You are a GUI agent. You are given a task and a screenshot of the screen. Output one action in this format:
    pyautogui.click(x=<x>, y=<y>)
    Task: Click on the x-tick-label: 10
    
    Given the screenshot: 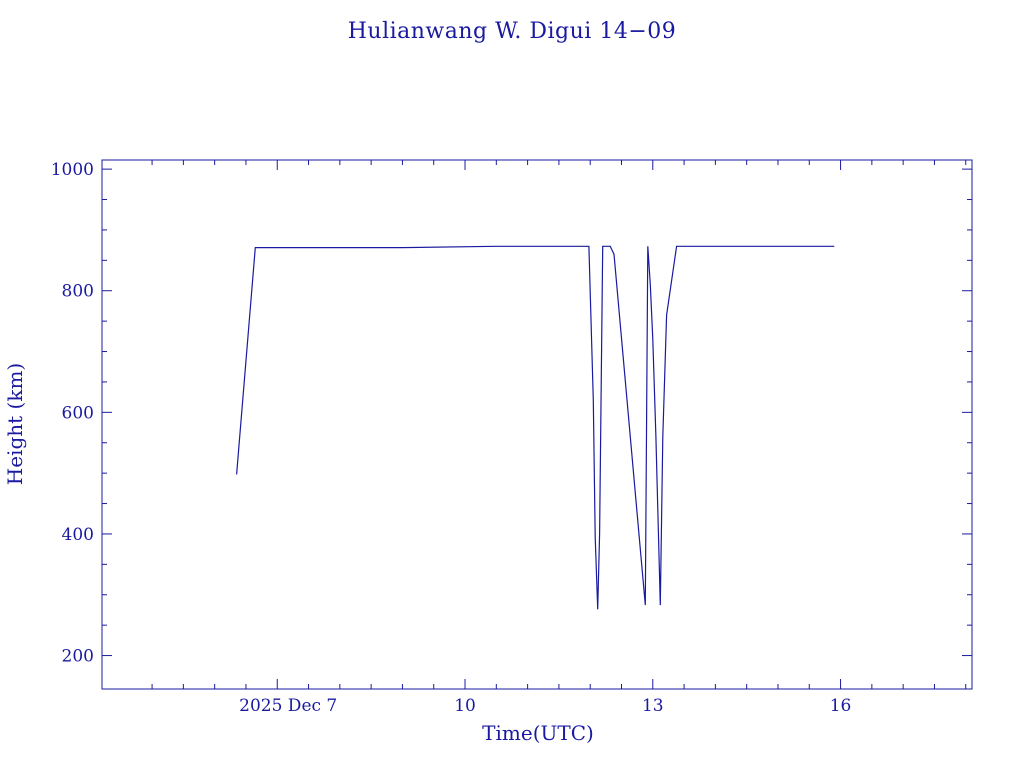 What is the action you would take?
    pyautogui.click(x=465, y=706)
    